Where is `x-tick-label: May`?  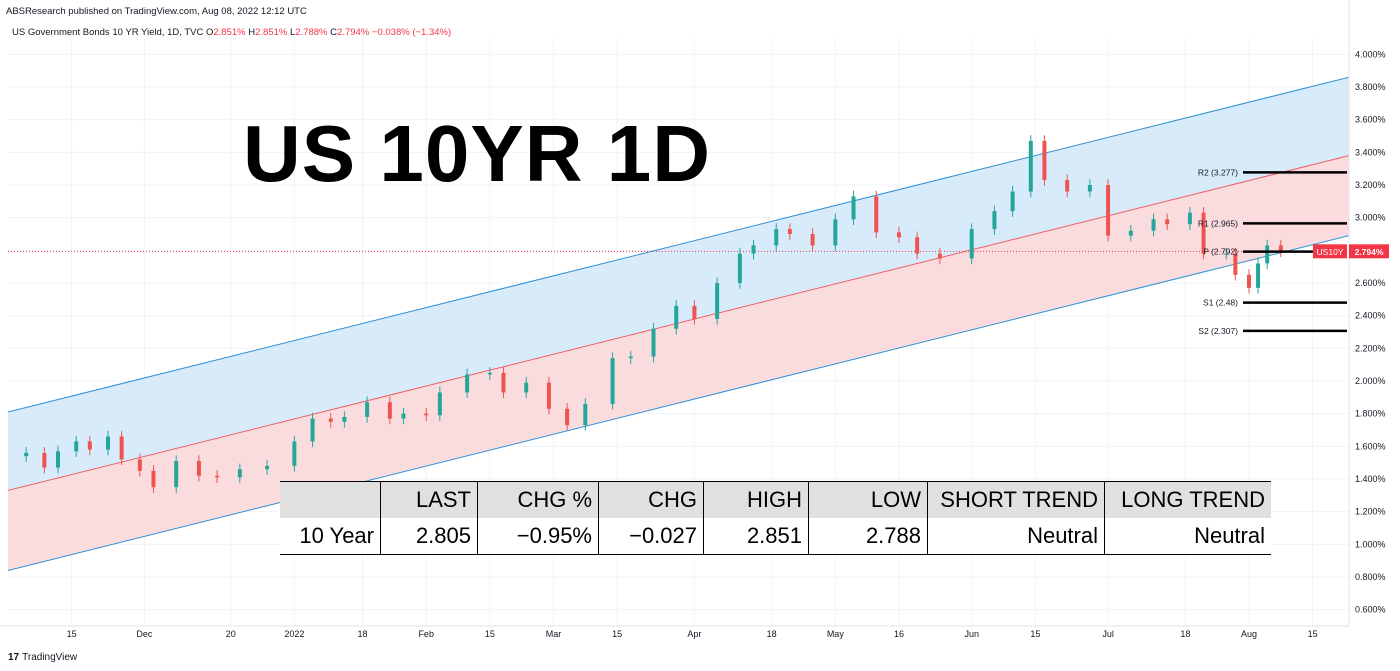 x-tick-label: May is located at coordinates (836, 634).